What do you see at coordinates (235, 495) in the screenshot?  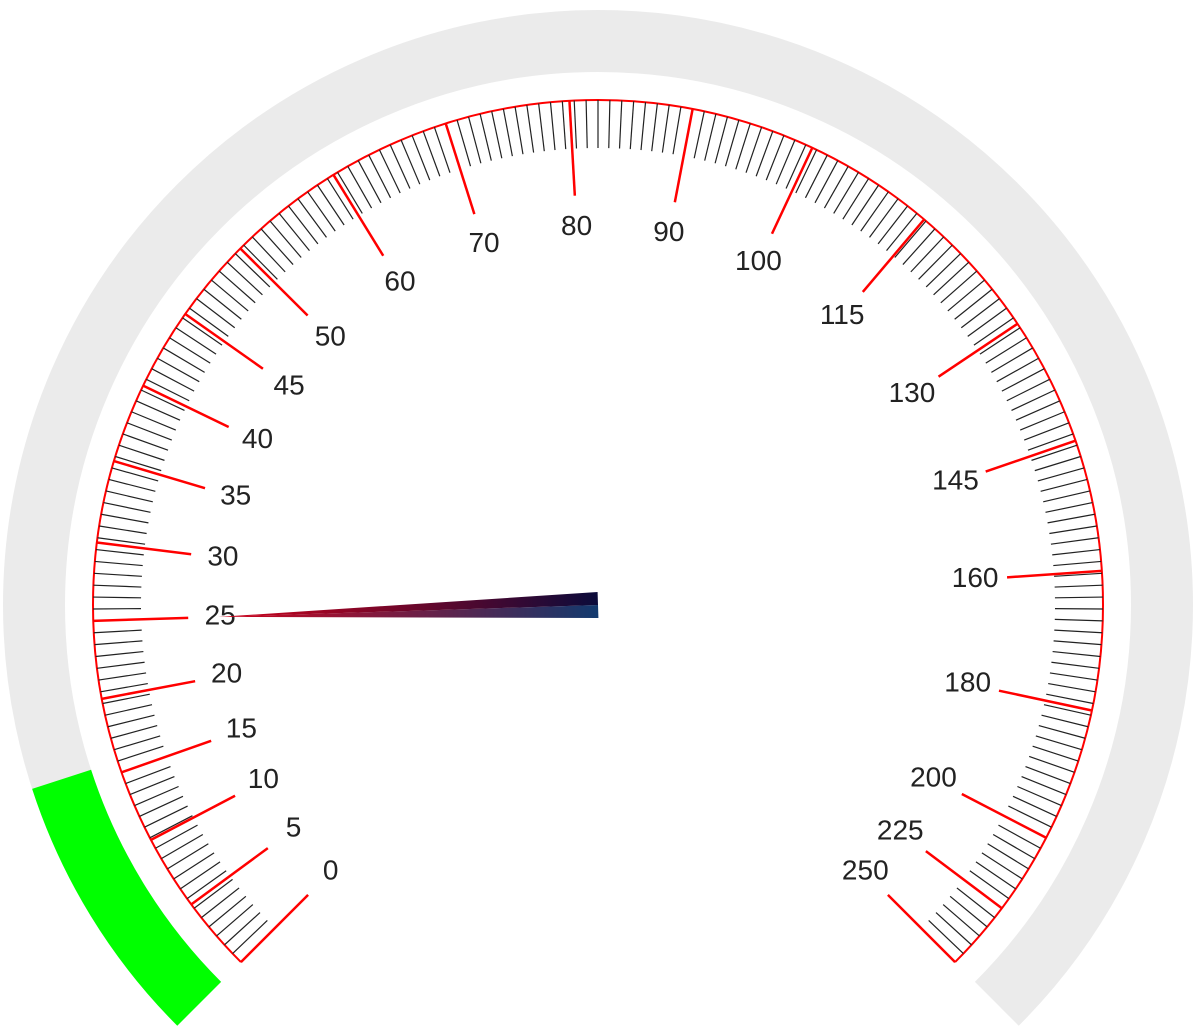 I see `tick-label: 35` at bounding box center [235, 495].